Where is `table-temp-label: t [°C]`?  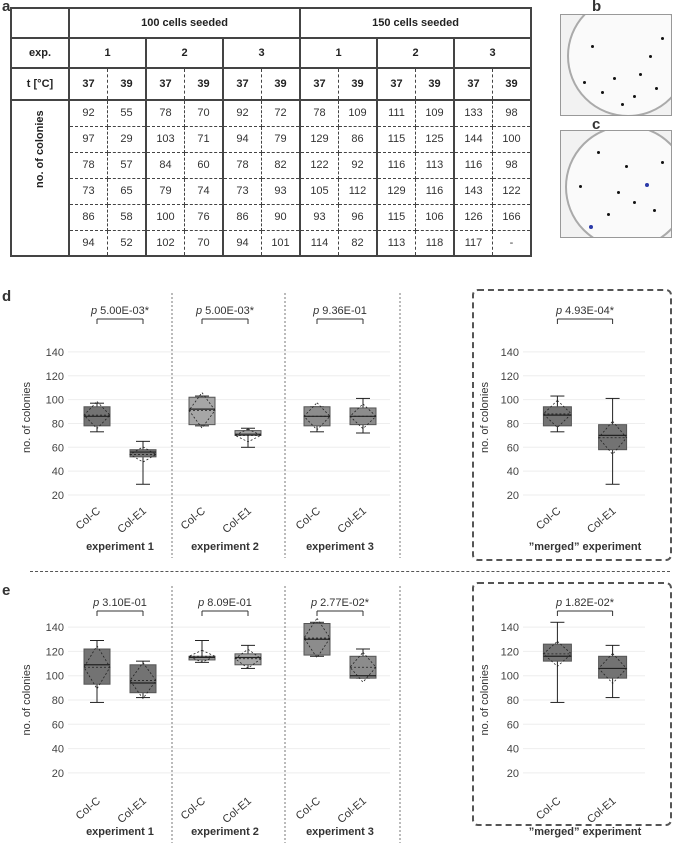 table-temp-label: t [°C] is located at coordinates (40, 84).